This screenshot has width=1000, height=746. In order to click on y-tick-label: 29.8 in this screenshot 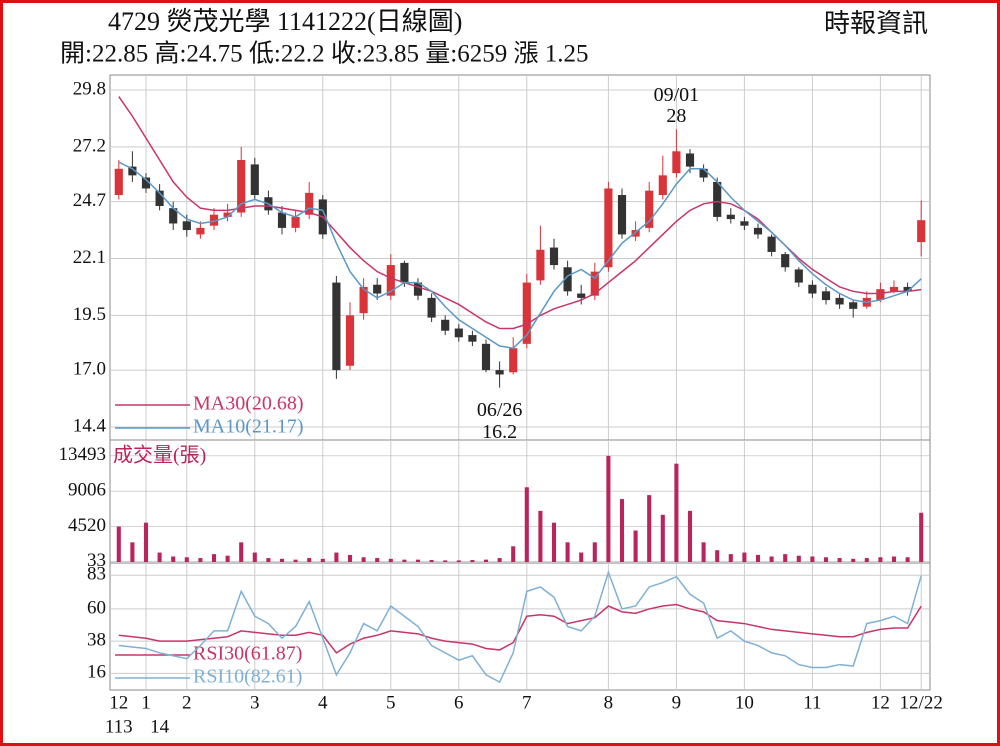, I will do `click(89, 88)`.